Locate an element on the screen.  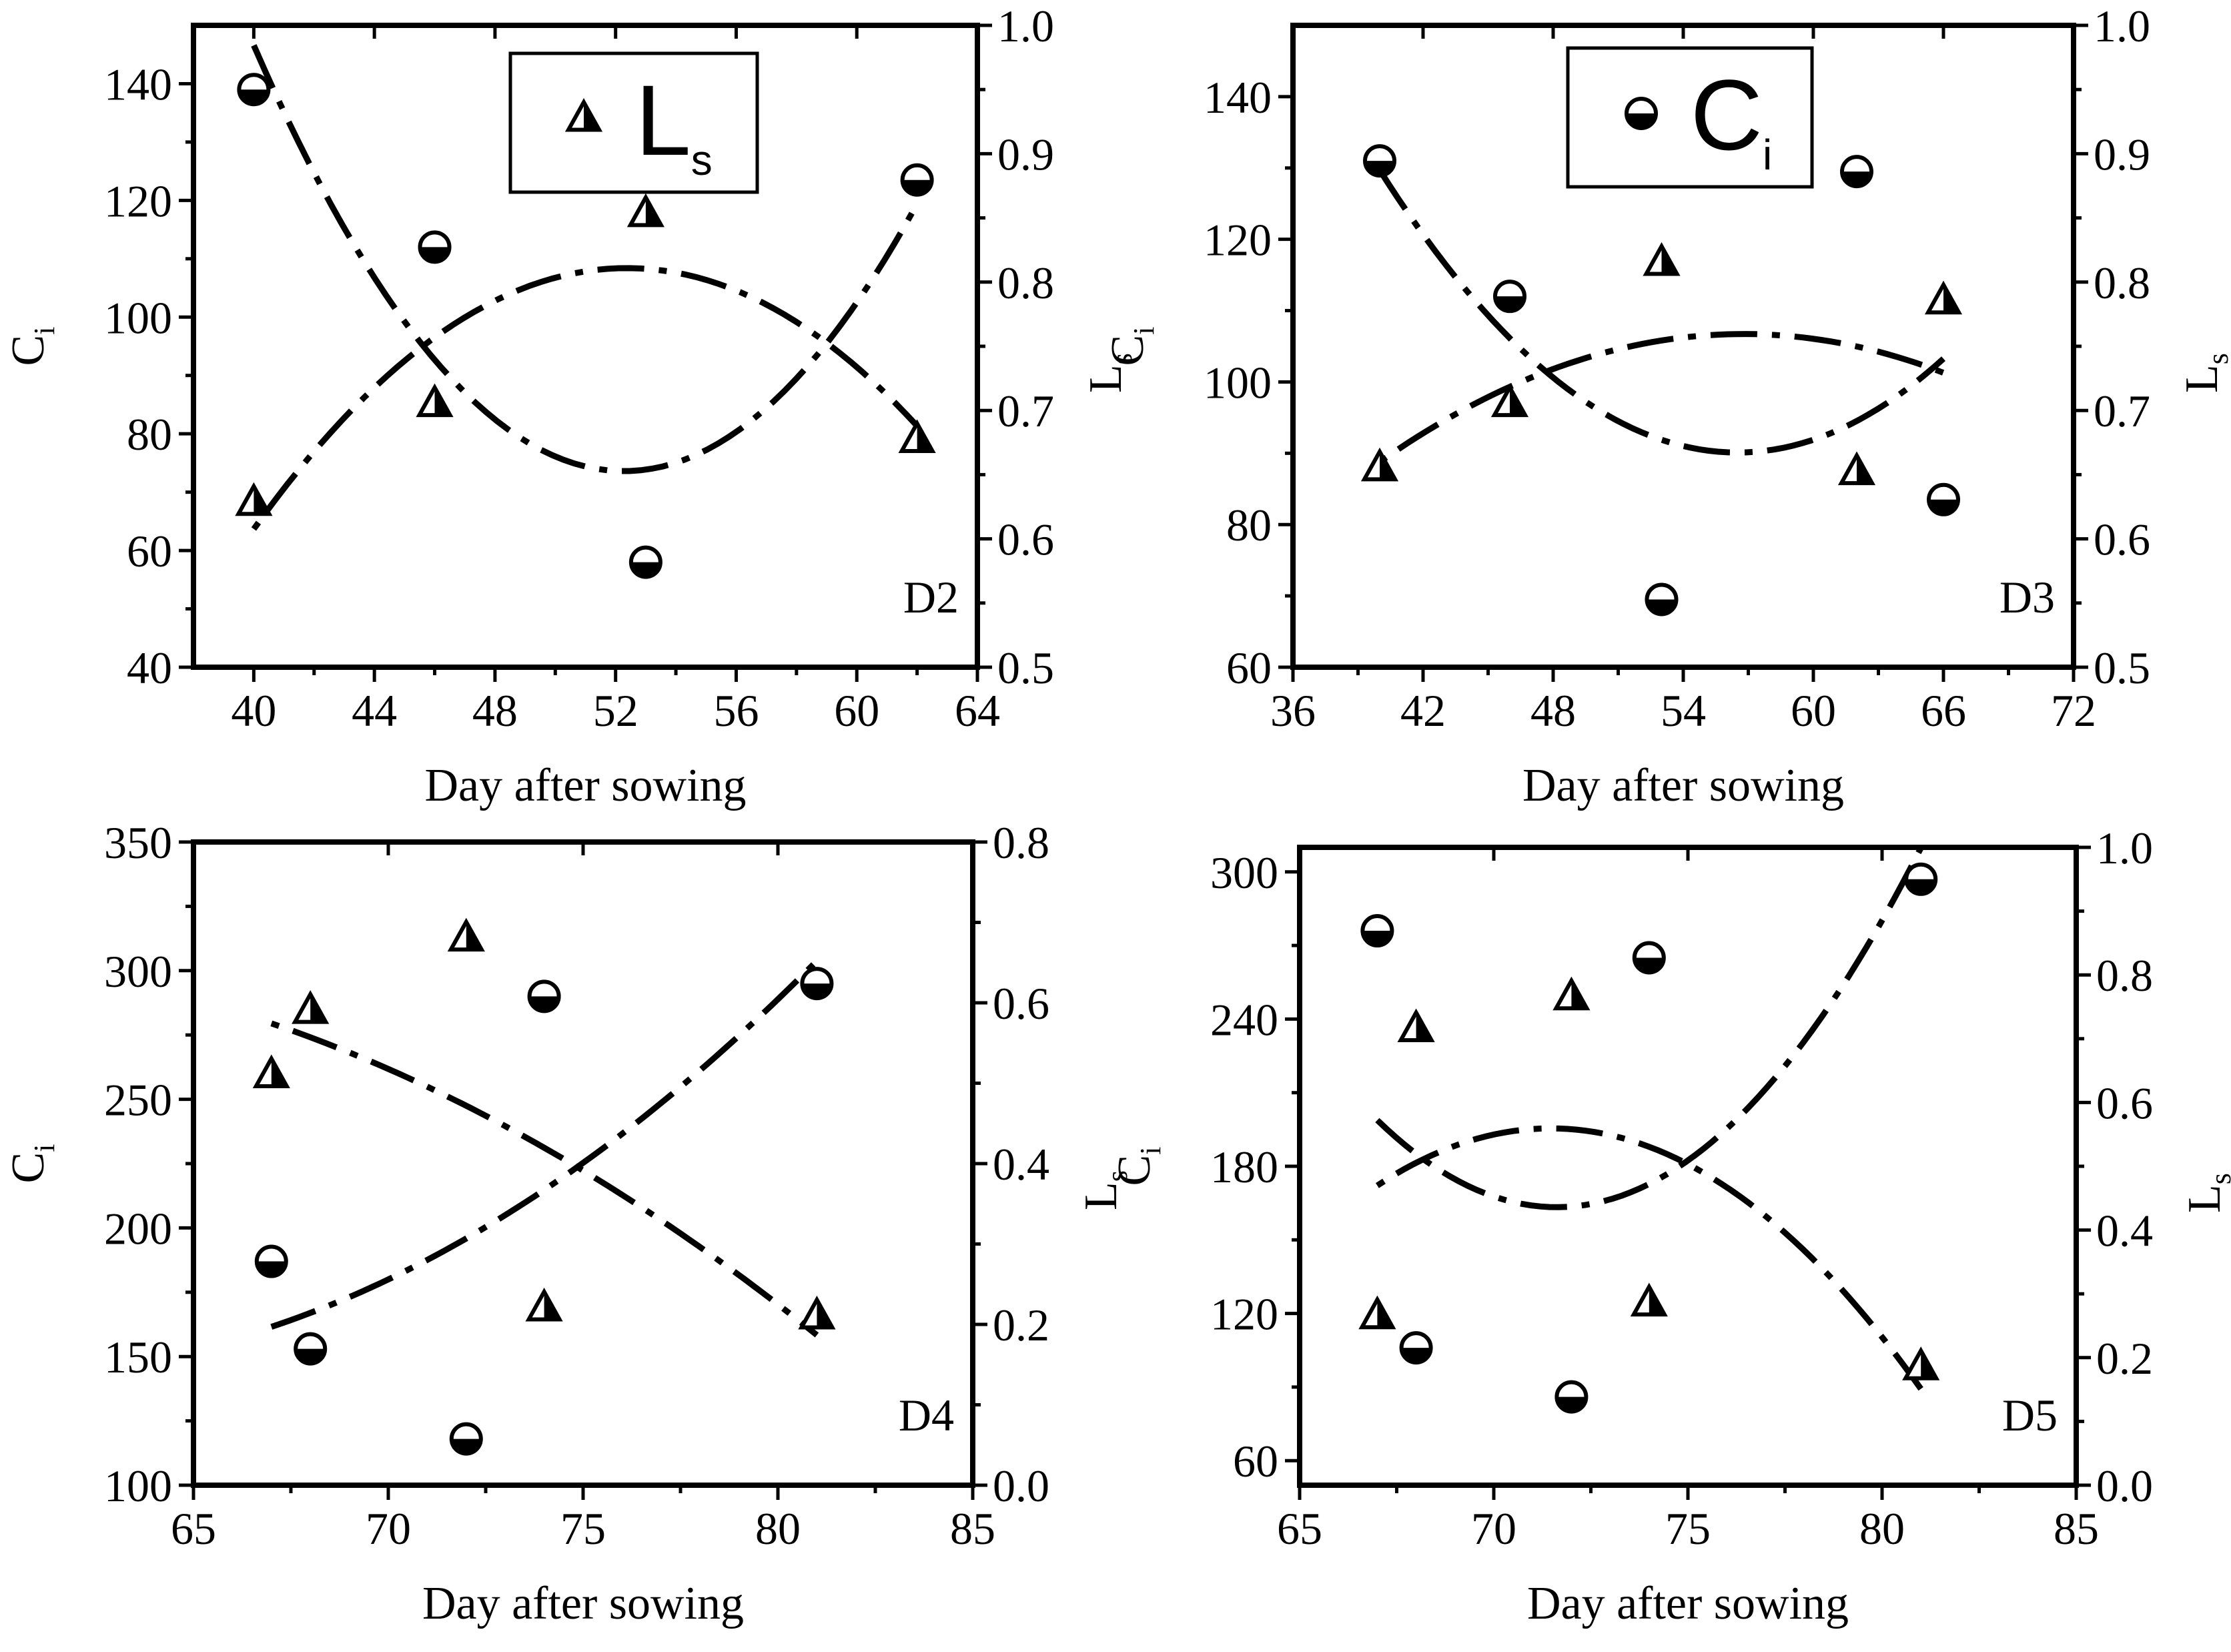
y-left-tick-label: 250 is located at coordinates (138, 1100).